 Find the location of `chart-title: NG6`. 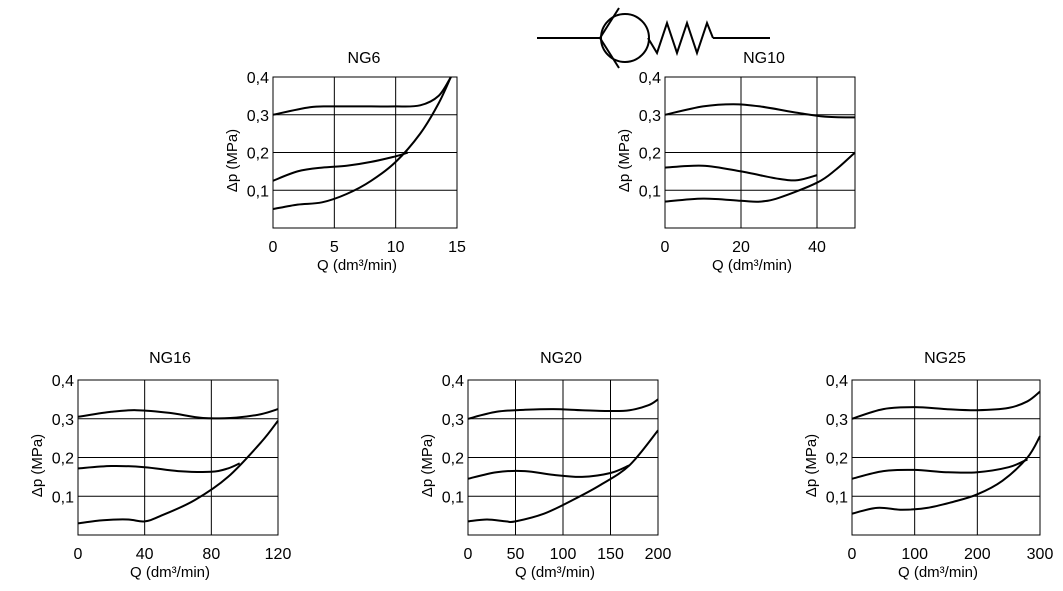

chart-title: NG6 is located at coordinates (364, 58).